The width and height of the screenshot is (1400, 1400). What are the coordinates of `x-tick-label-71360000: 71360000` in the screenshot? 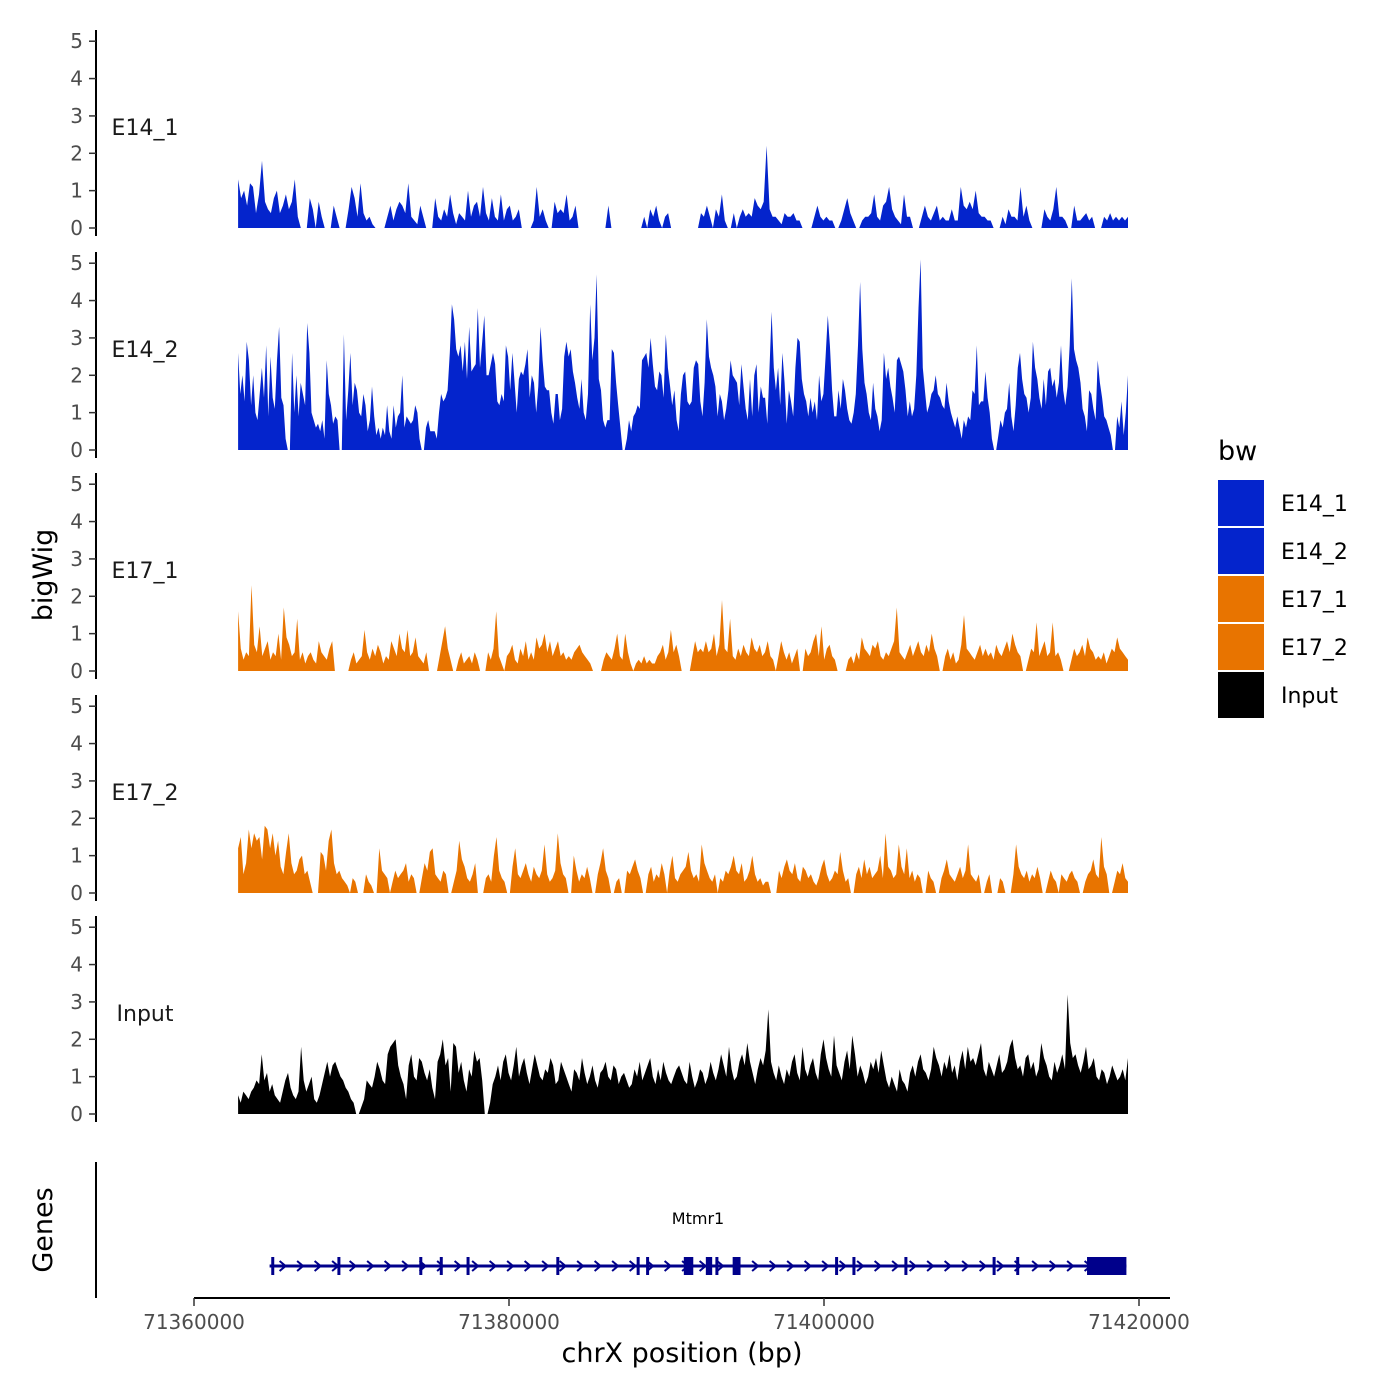 It's located at (194, 1322).